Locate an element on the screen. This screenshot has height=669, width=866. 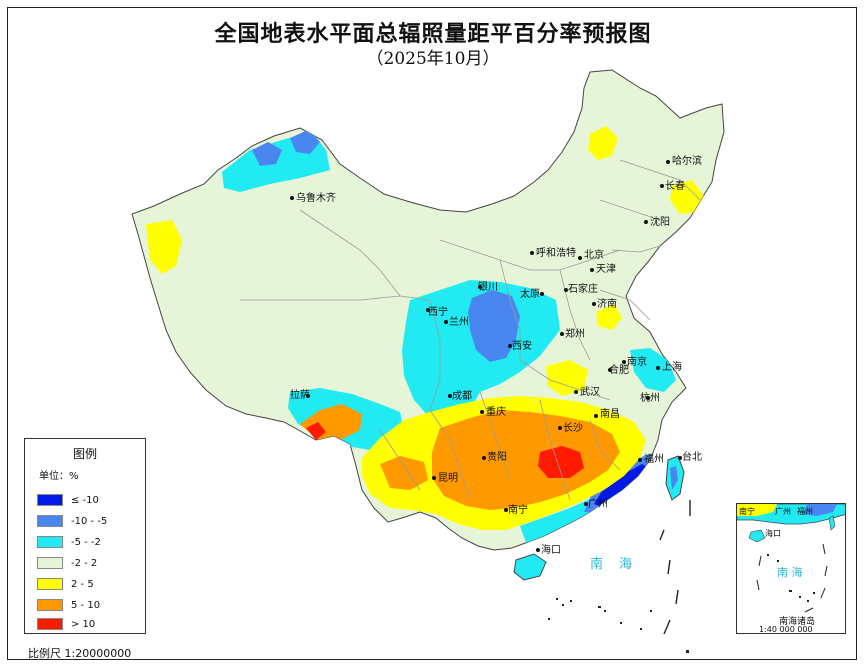
city-lanzhou: 兰州 is located at coordinates (456, 321).